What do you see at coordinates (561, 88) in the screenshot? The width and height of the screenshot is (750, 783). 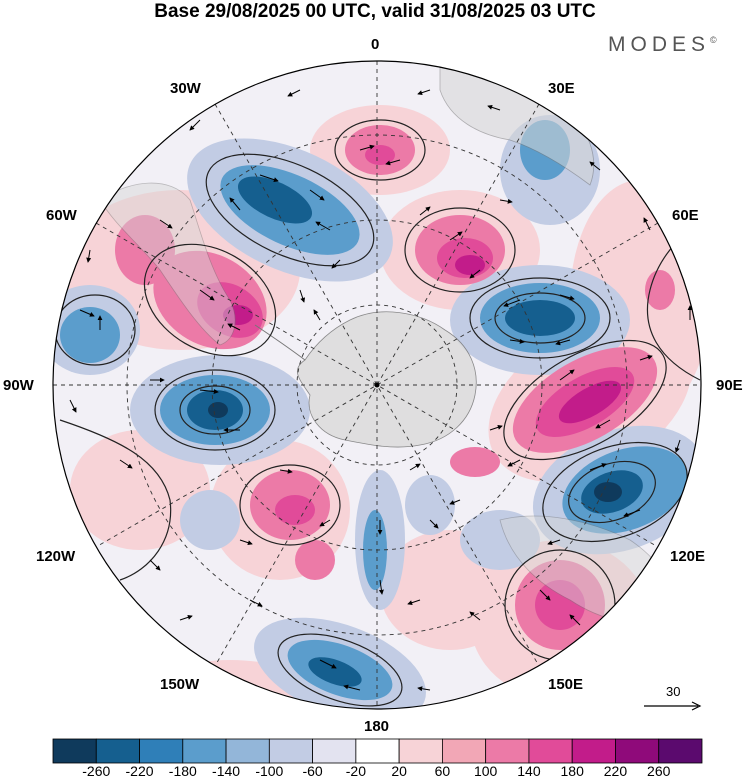 I see `lon-label-30e: 30E` at bounding box center [561, 88].